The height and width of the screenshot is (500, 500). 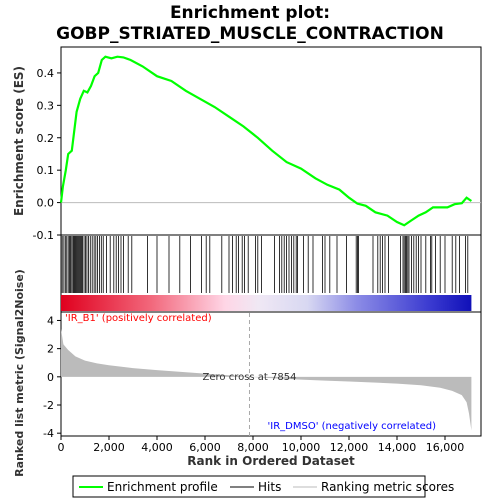 What do you see at coordinates (250, 377) in the screenshot?
I see `zero-cross-label: Zero cross at 7854` at bounding box center [250, 377].